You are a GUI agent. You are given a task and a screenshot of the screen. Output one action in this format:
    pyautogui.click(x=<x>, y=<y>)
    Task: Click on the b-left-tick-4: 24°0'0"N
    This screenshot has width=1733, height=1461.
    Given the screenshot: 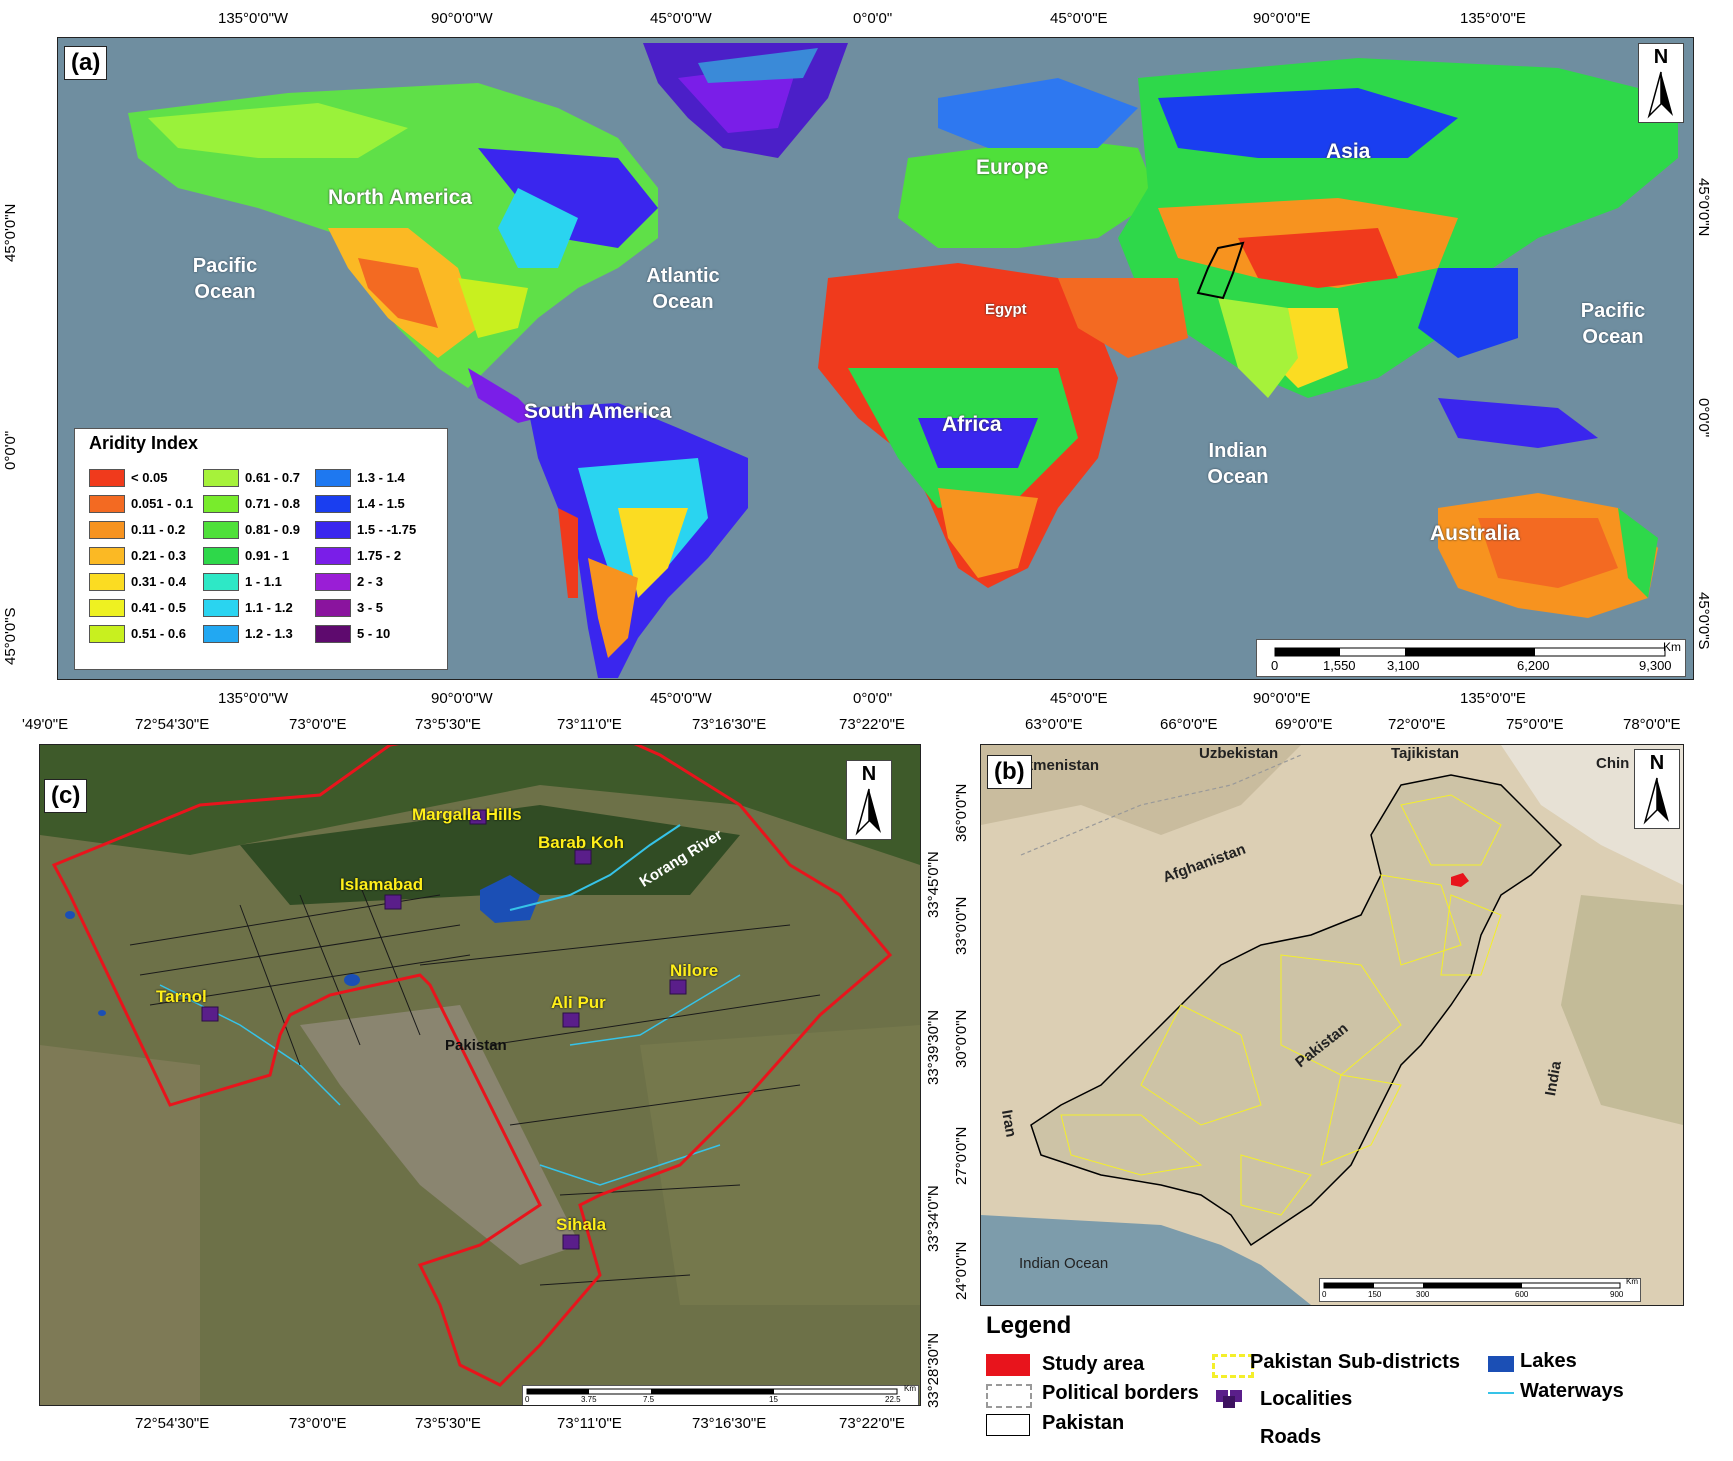 What is the action you would take?
    pyautogui.click(x=961, y=1270)
    